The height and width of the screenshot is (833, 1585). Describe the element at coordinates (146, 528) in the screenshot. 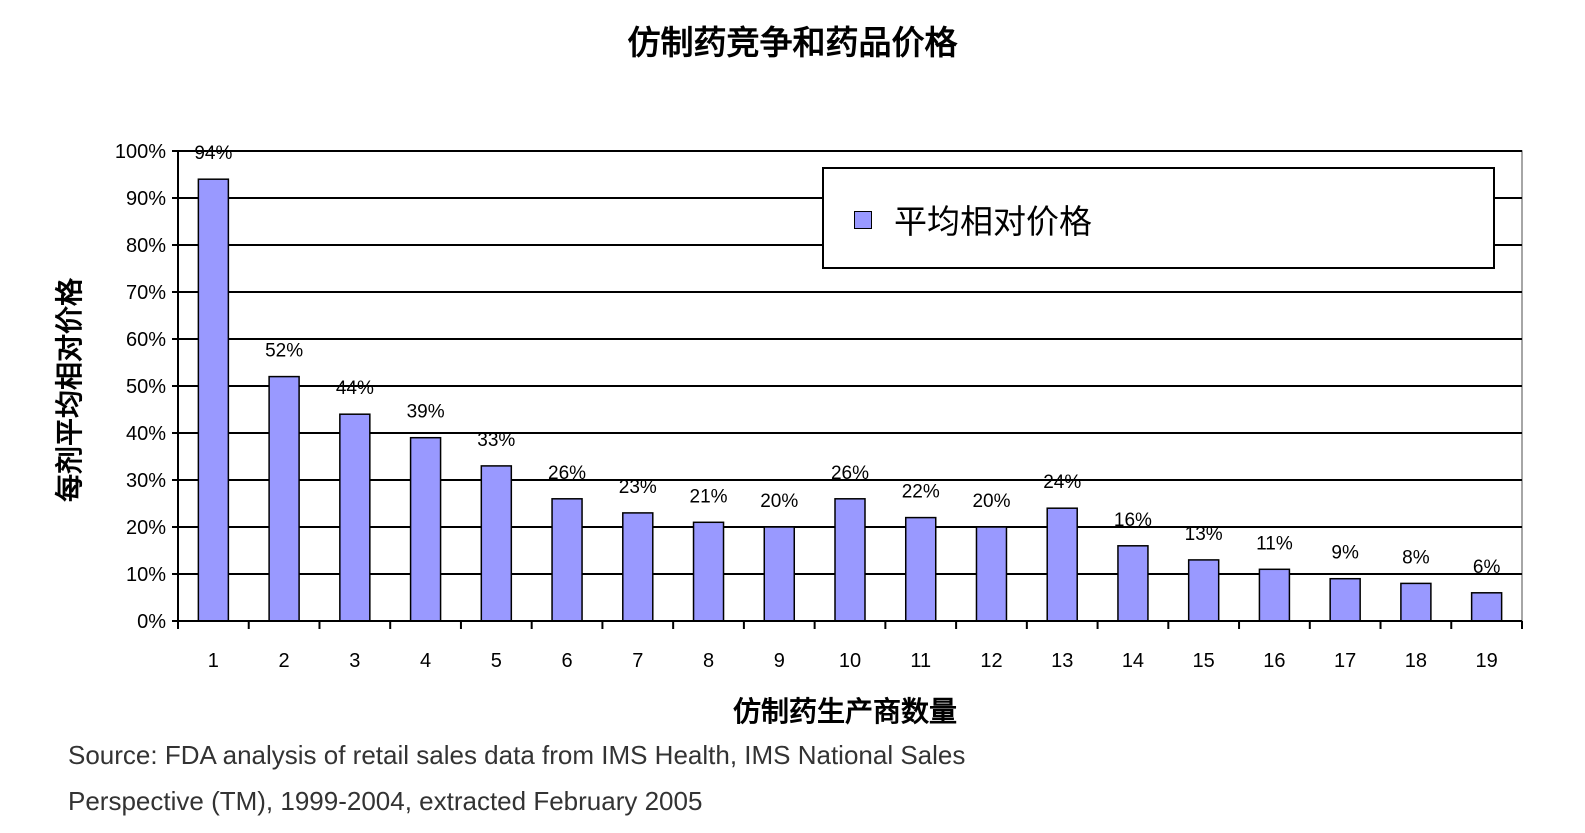

I see `y-tick-label: 20%` at that location.